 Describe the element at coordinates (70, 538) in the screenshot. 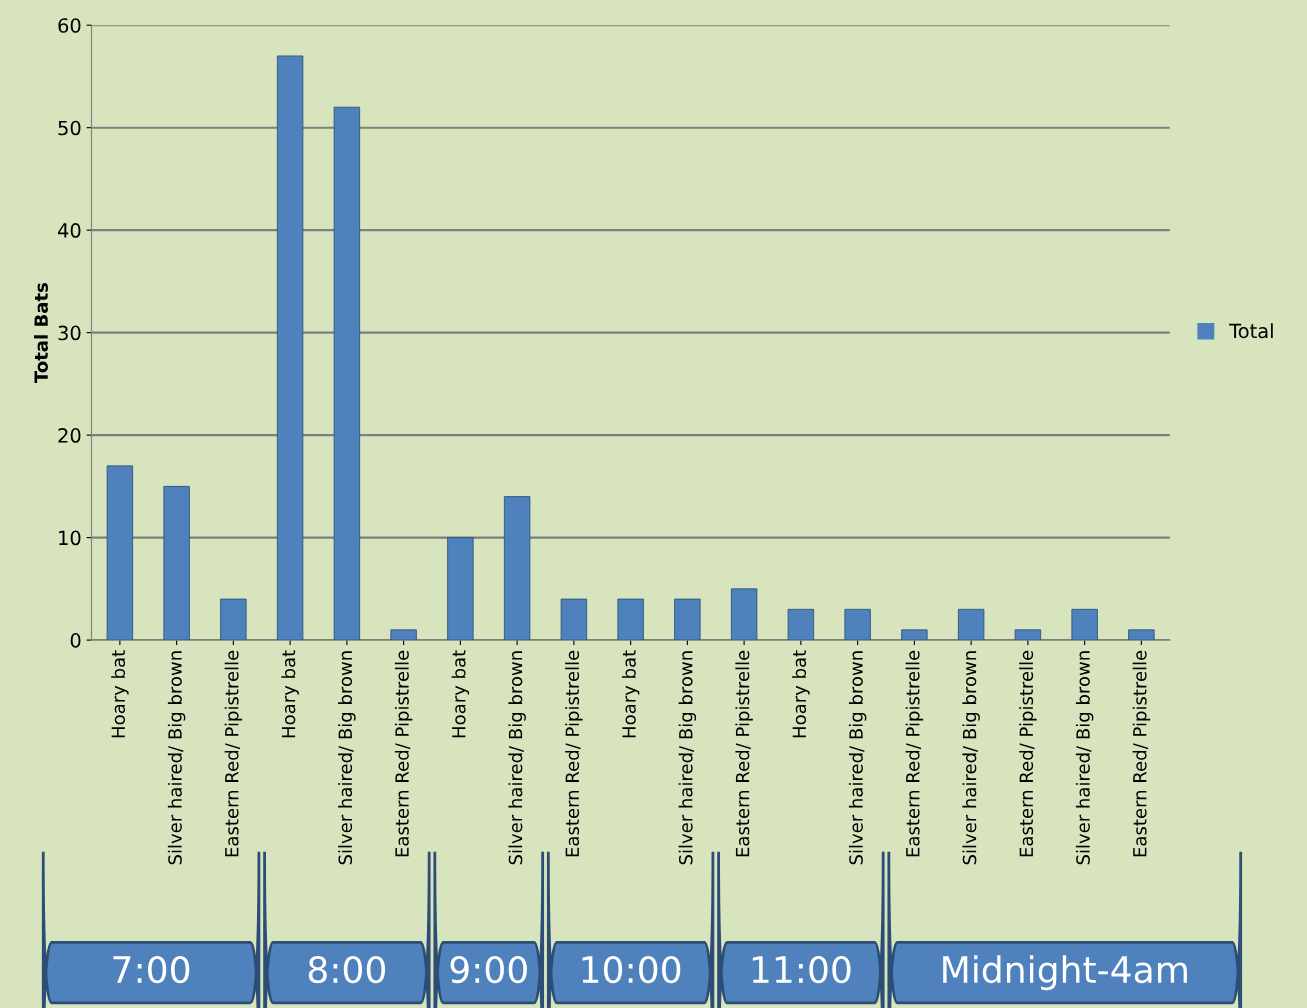

I see `y-tick-label: 10` at that location.